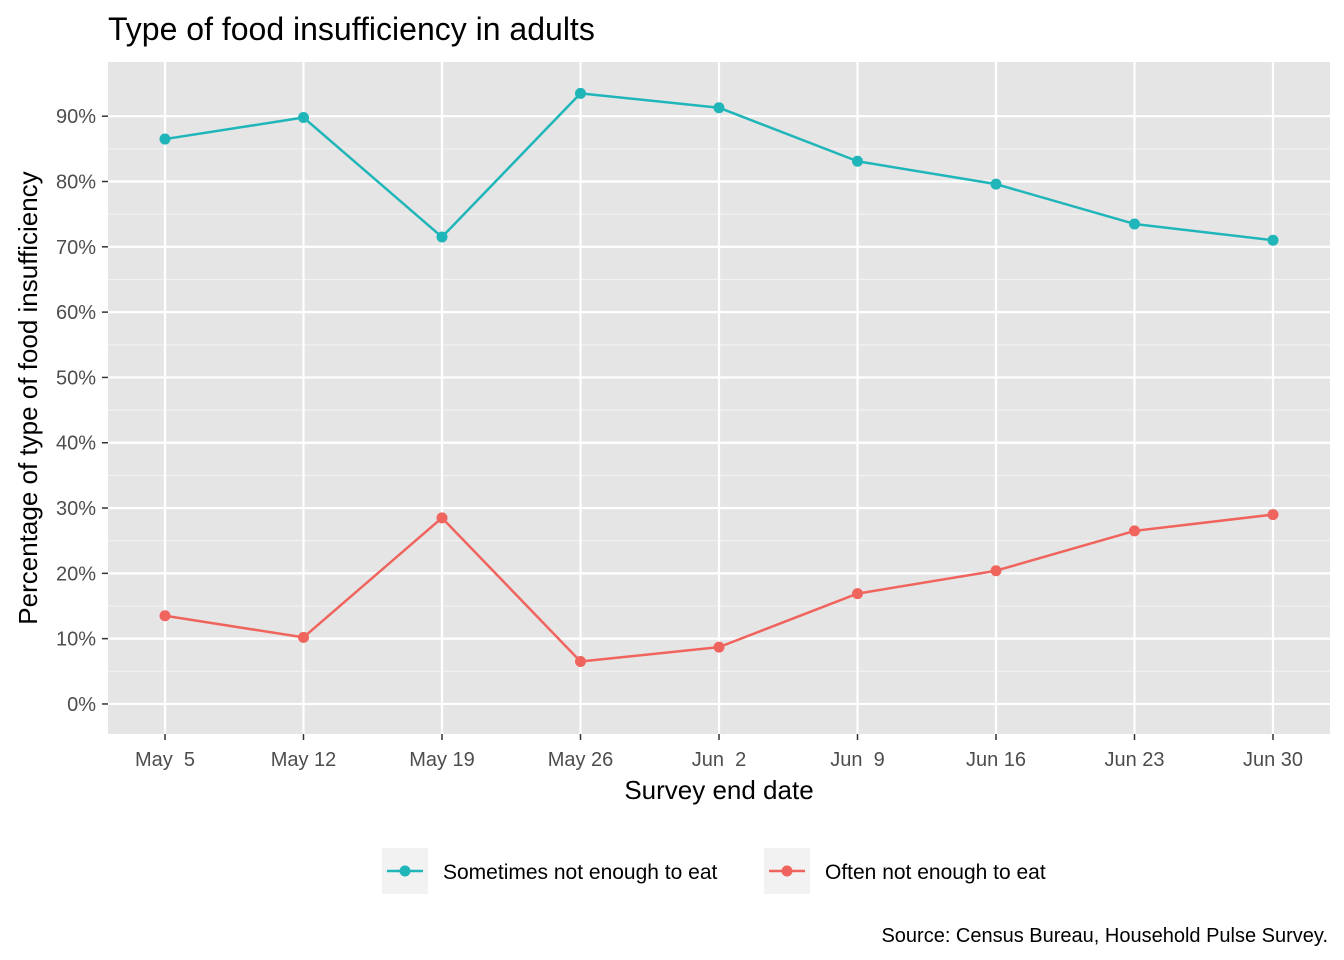 This screenshot has width=1344, height=960. What do you see at coordinates (581, 760) in the screenshot?
I see `x-tick-label: May 26` at bounding box center [581, 760].